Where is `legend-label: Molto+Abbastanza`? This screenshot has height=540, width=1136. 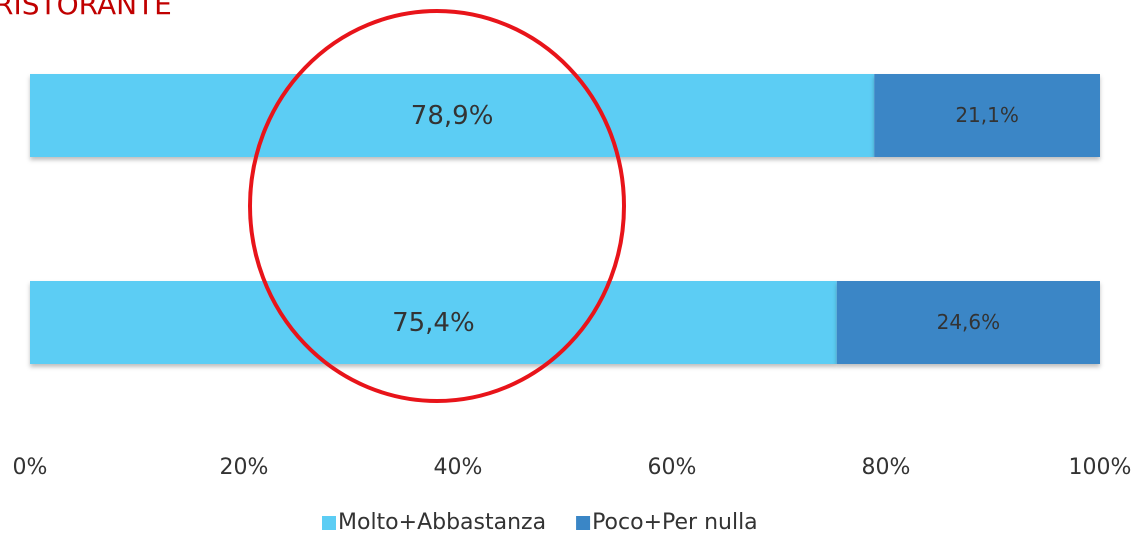 legend-label: Molto+Abbastanza is located at coordinates (442, 522).